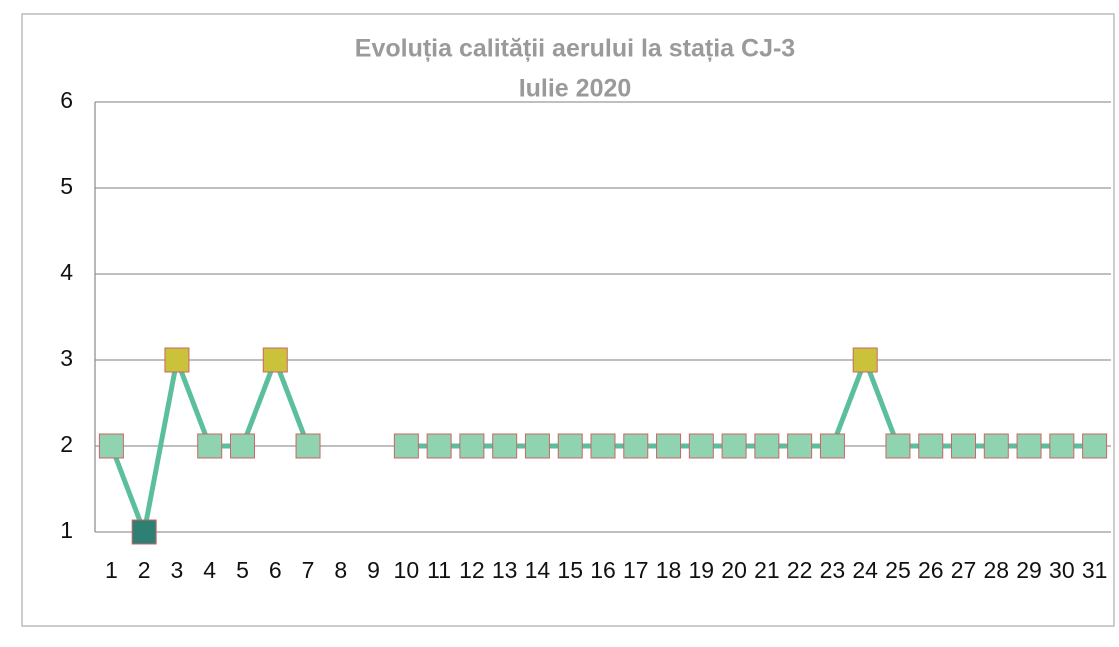 This screenshot has width=1119, height=647. I want to click on x-tick-label: 26, so click(931, 570).